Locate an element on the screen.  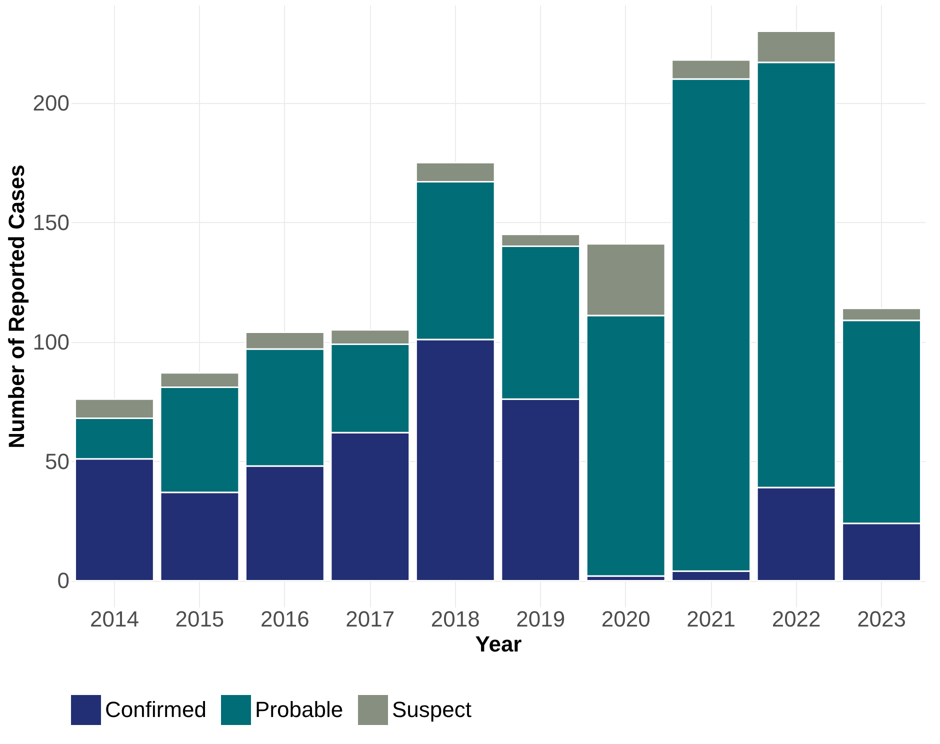
y-axis-title: Number of Reported Cases is located at coordinates (16, 306).